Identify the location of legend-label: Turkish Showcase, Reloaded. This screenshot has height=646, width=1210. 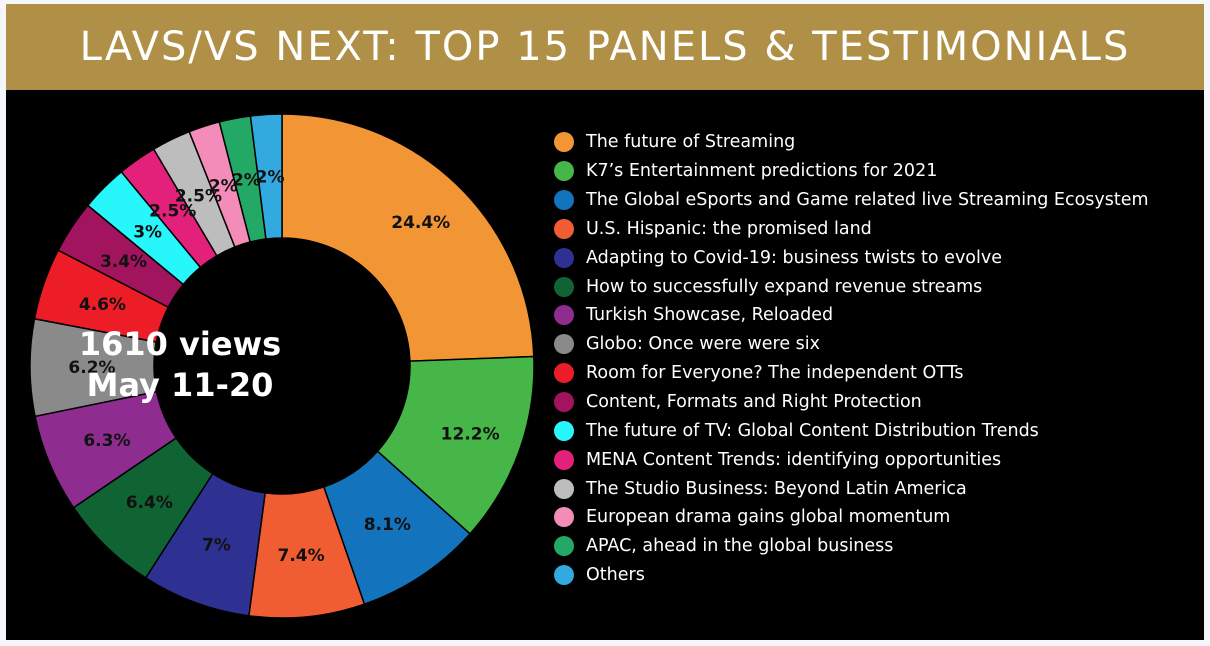
(710, 315).